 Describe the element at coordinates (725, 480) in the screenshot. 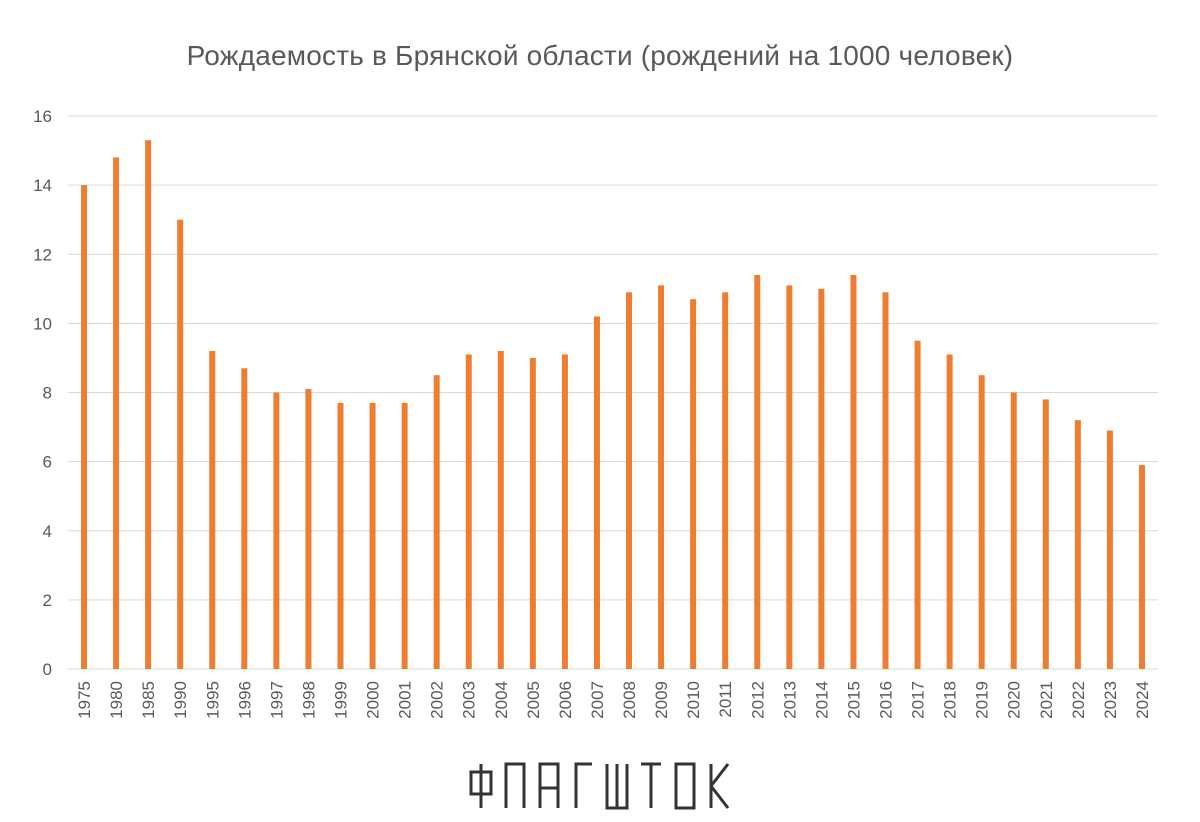

I see `bar-2011` at that location.